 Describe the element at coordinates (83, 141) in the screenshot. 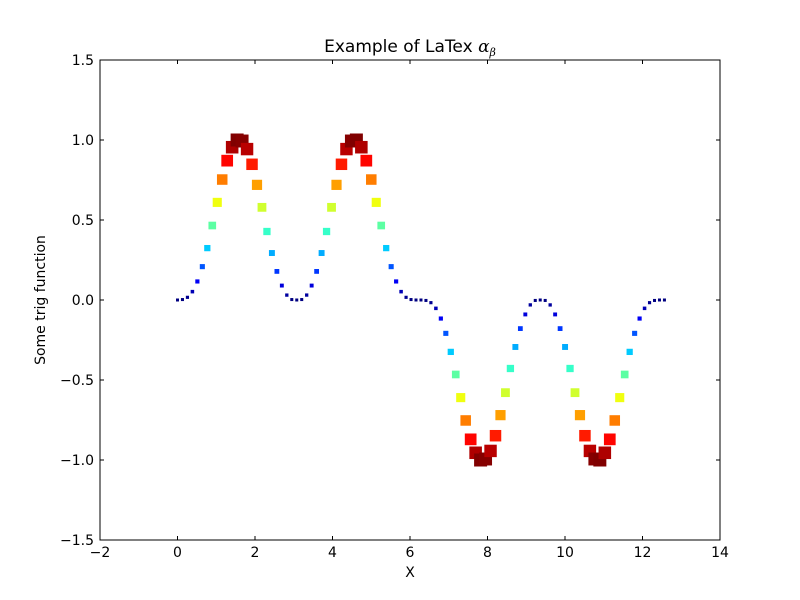

I see `y-tick-label: 1.0` at that location.